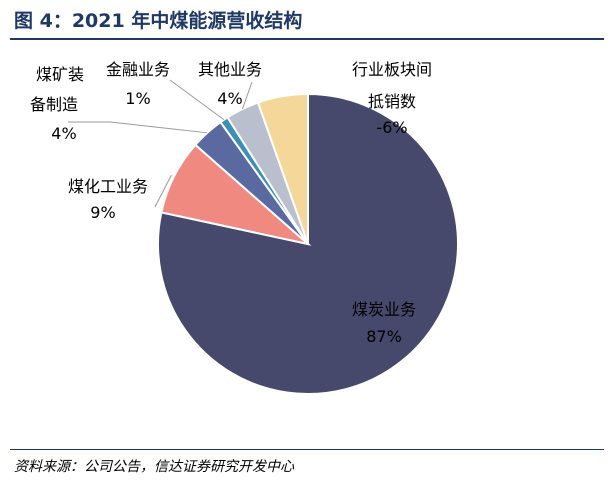 This screenshot has width=614, height=500. Describe the element at coordinates (384, 336) in the screenshot. I see `slice-label-value-0: 87%` at that location.